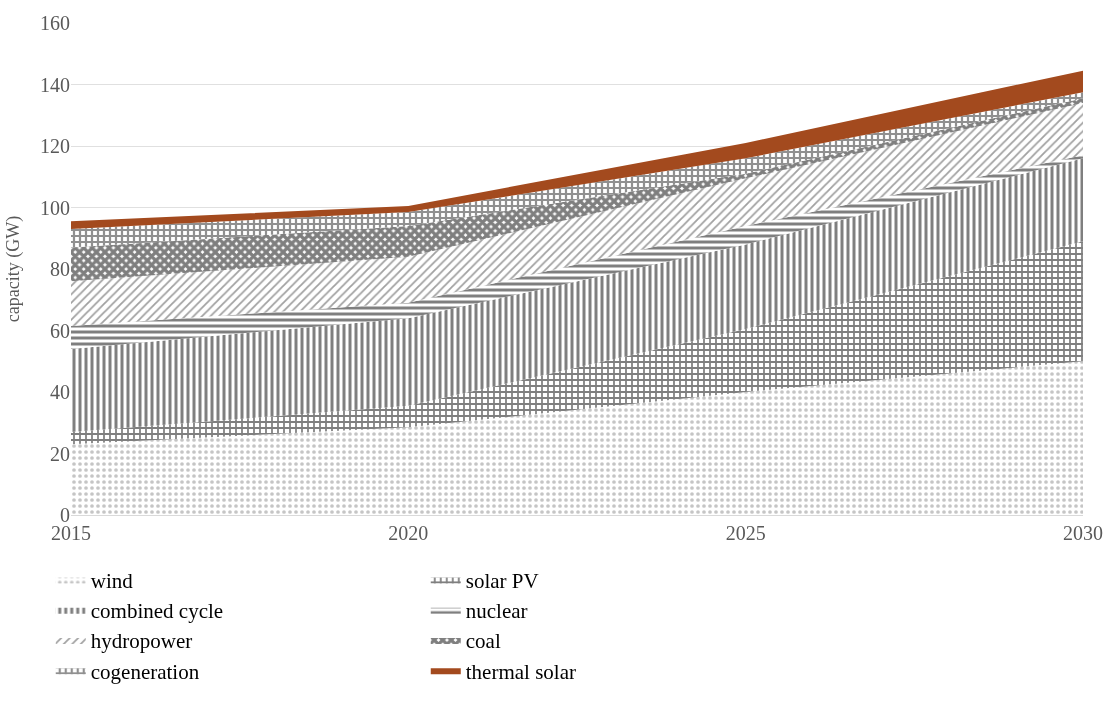  What do you see at coordinates (55, 146) in the screenshot?
I see `y-tick-label: 120` at bounding box center [55, 146].